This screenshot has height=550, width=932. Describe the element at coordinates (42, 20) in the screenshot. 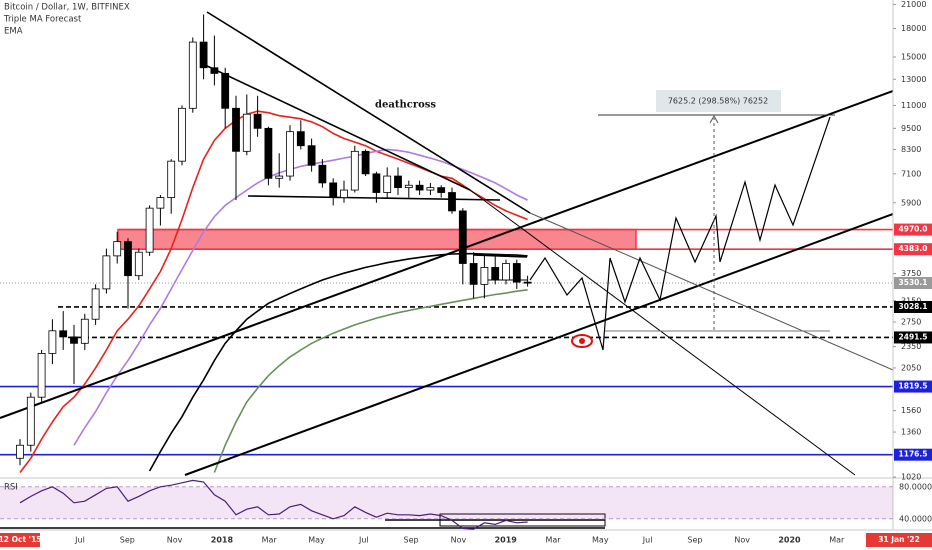

I see `indicator-title: Triple MA Forecast` at that location.